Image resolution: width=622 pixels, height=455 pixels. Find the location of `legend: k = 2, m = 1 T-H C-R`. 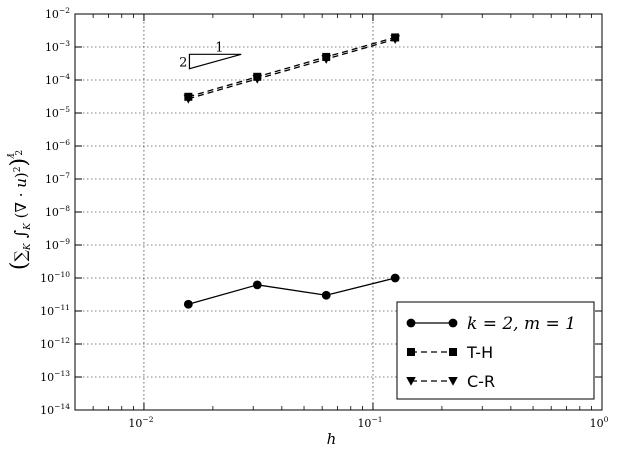

legend: k = 2, m = 1 T-H C-R is located at coordinates (495, 350).